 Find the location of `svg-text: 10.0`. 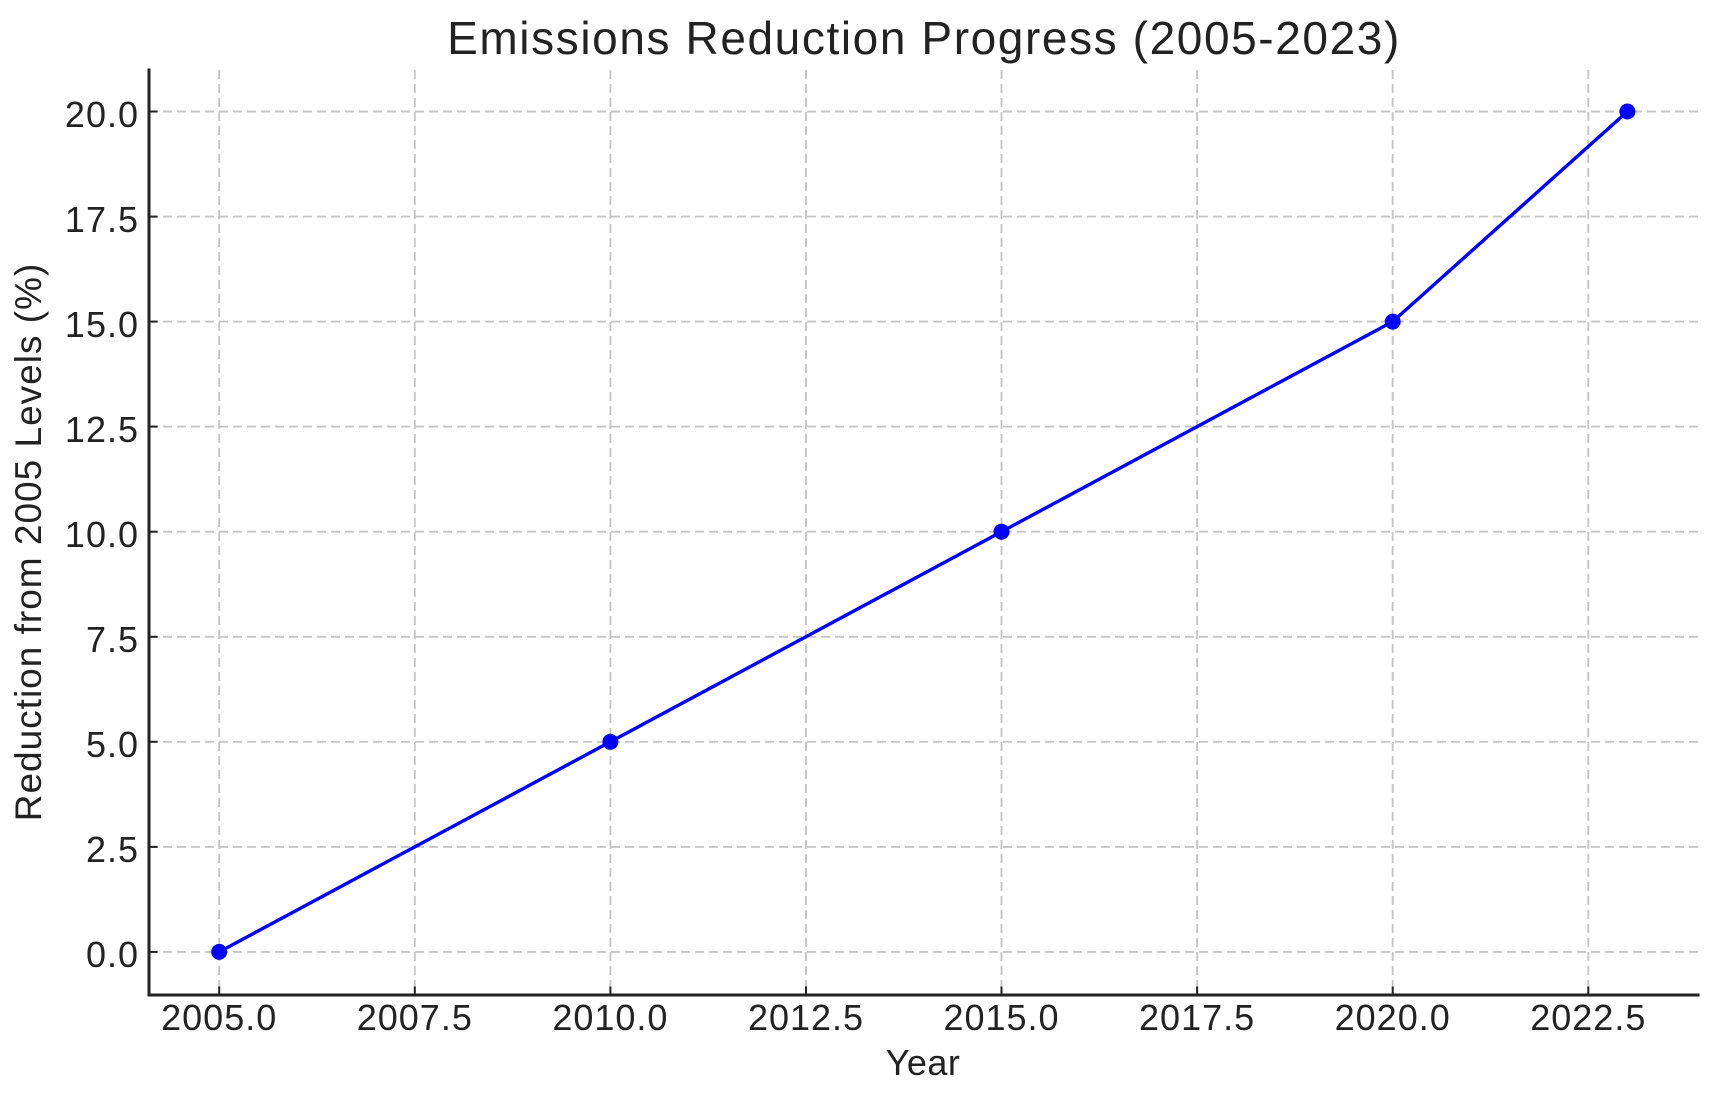

svg-text: 10.0 is located at coordinates (102, 534).